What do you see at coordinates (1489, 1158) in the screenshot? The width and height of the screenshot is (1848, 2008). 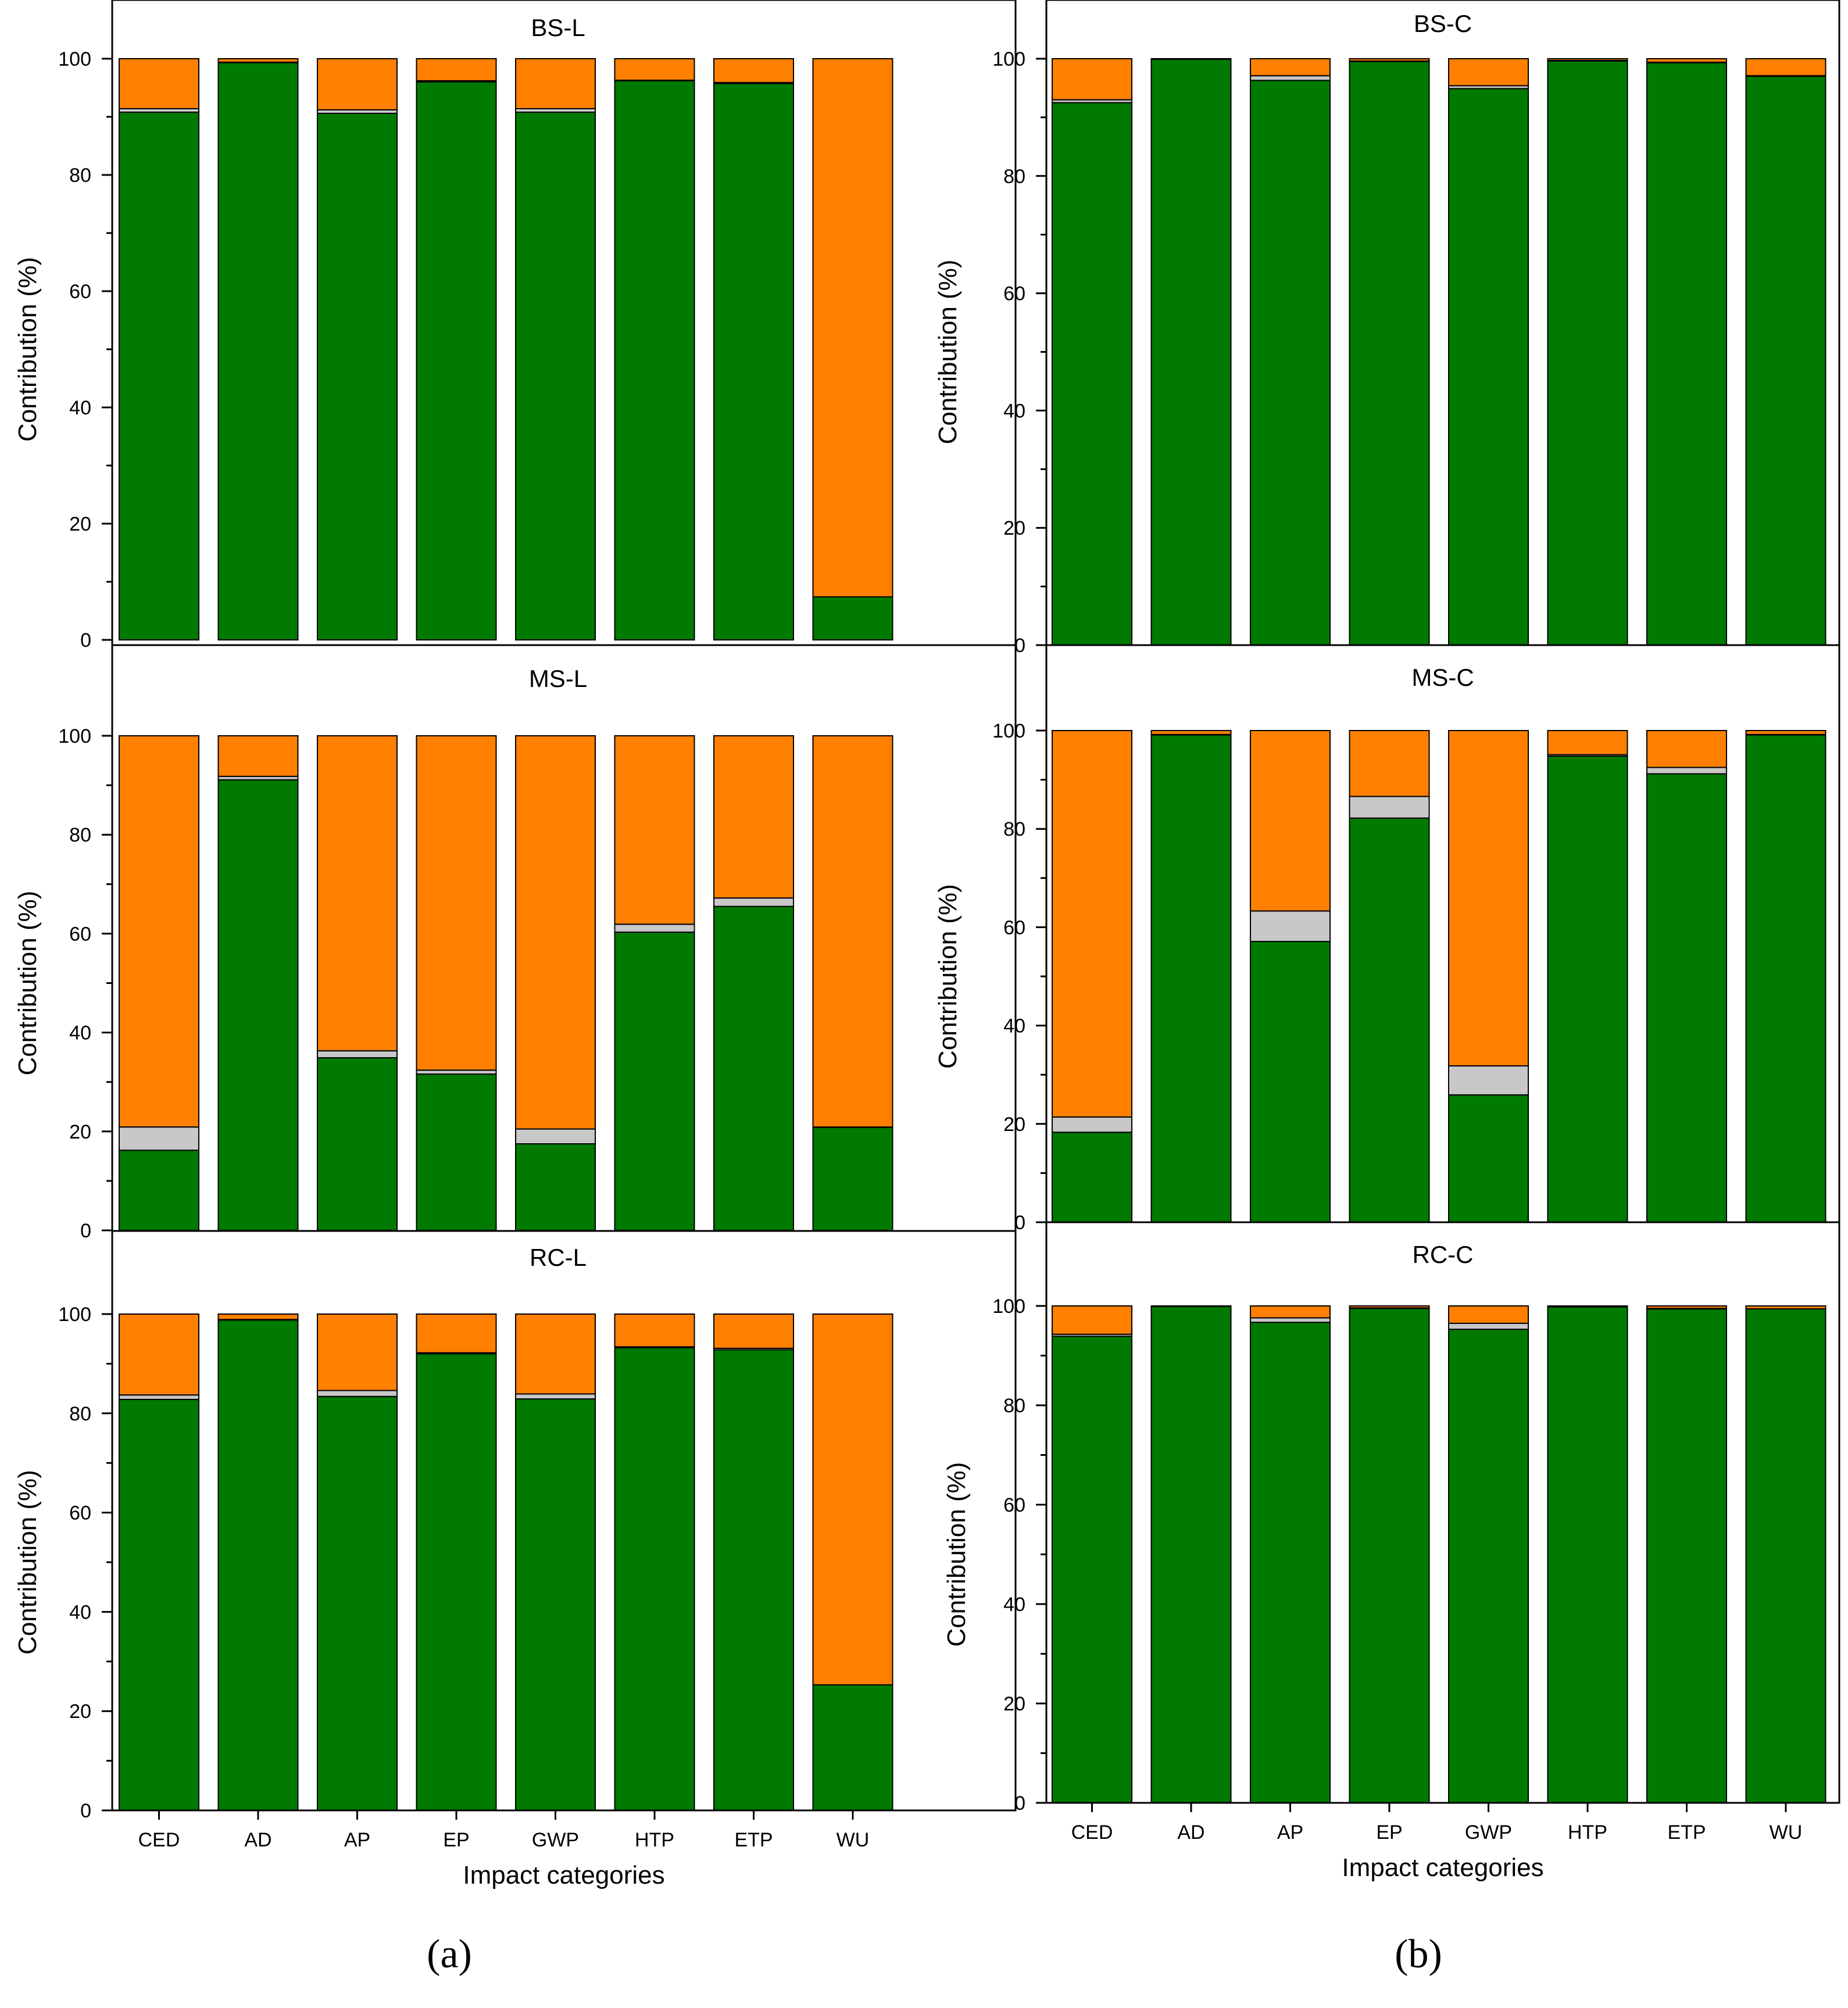 I see `bar-ms-c-gwp-green` at bounding box center [1489, 1158].